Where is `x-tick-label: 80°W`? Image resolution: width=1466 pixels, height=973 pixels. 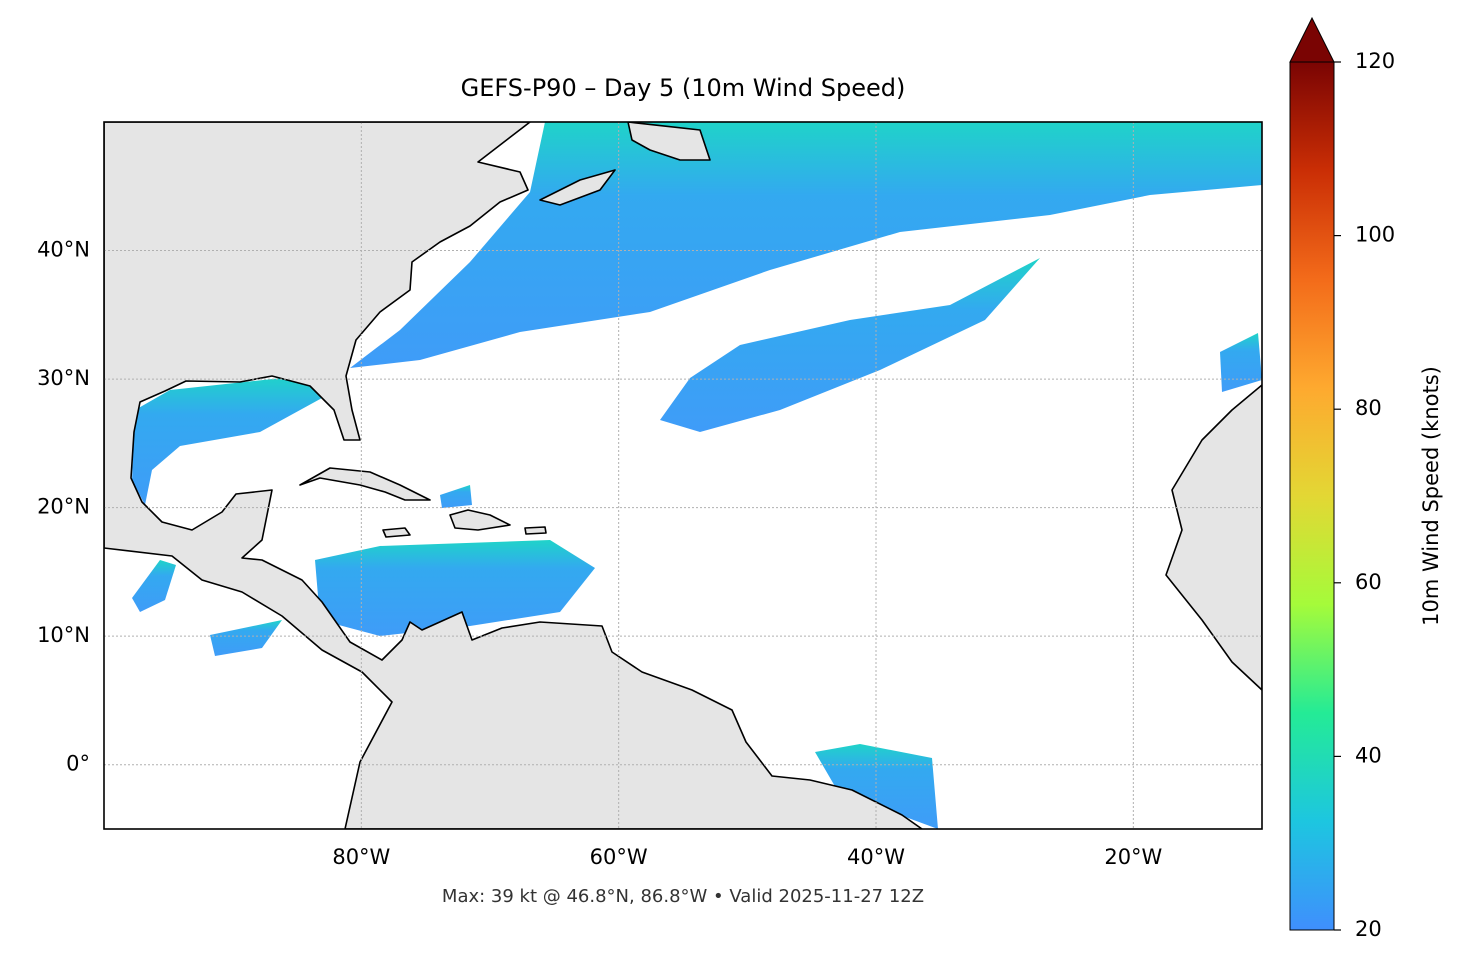 x-tick-label: 80°W is located at coordinates (361, 857).